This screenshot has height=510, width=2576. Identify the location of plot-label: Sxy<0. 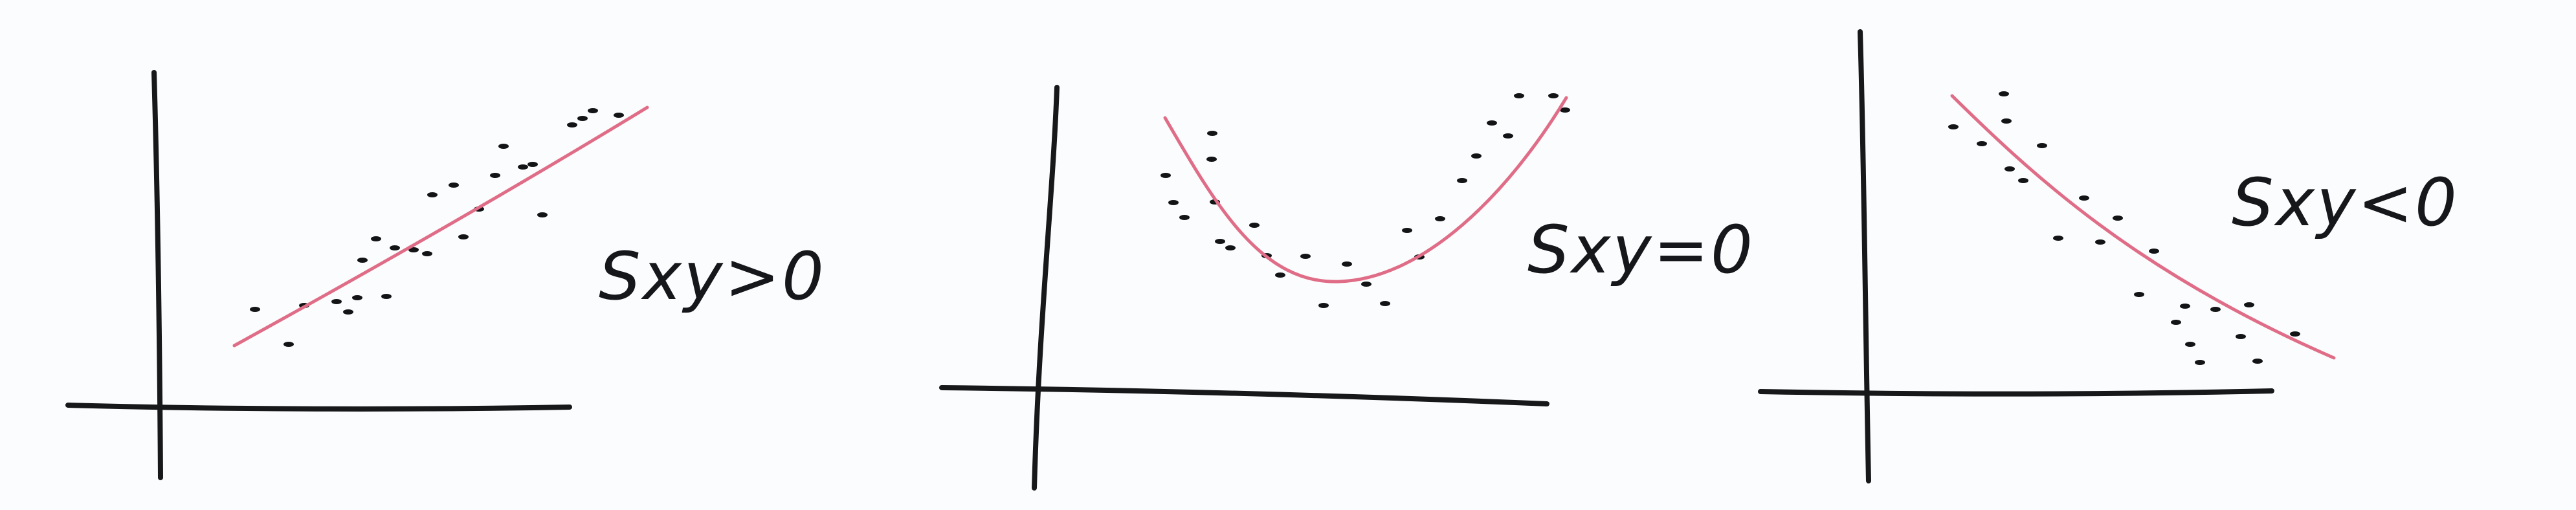
(2345, 202).